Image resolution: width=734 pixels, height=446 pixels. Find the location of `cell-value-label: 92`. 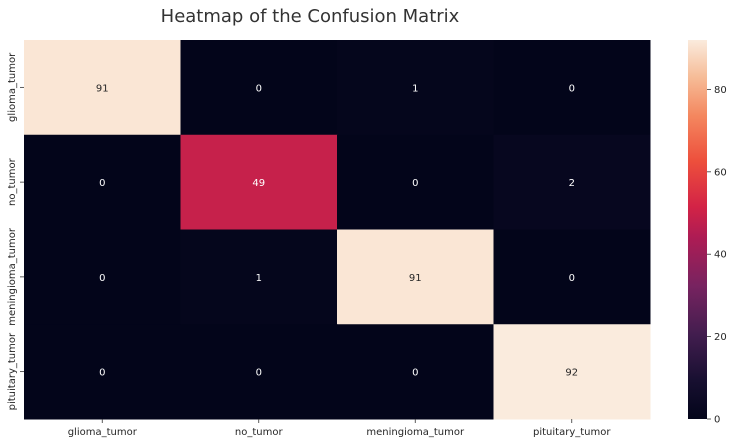

cell-value-label: 92 is located at coordinates (571, 373).